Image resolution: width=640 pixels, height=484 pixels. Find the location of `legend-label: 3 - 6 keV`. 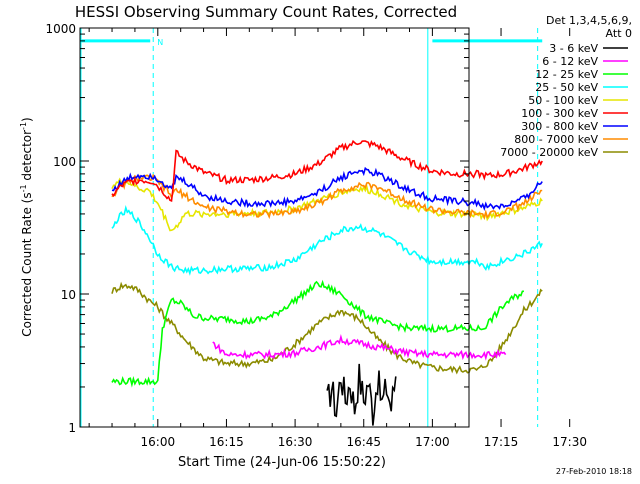

legend-label: 3 - 6 keV is located at coordinates (573, 48).